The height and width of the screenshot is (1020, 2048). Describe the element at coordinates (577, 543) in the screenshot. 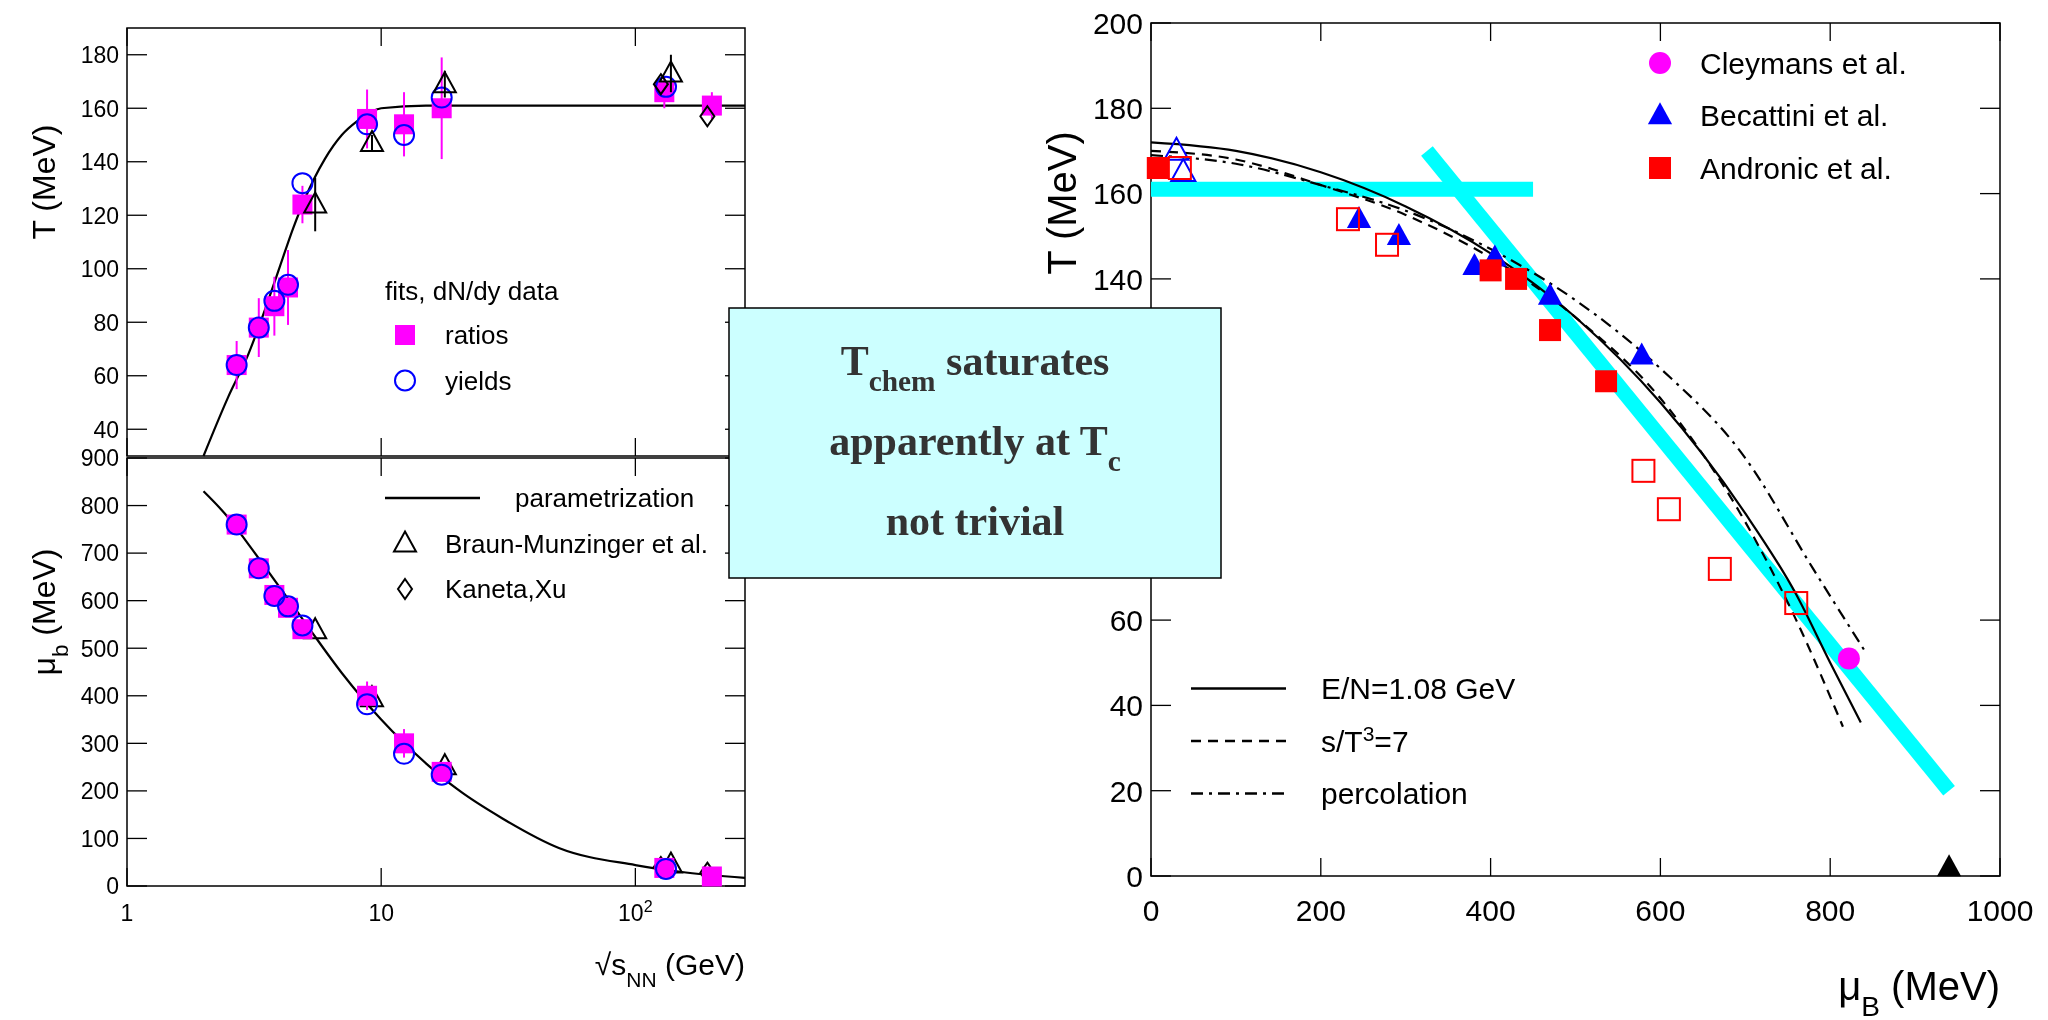

I see `legend-label: Braun-Munzinger et al.` at that location.